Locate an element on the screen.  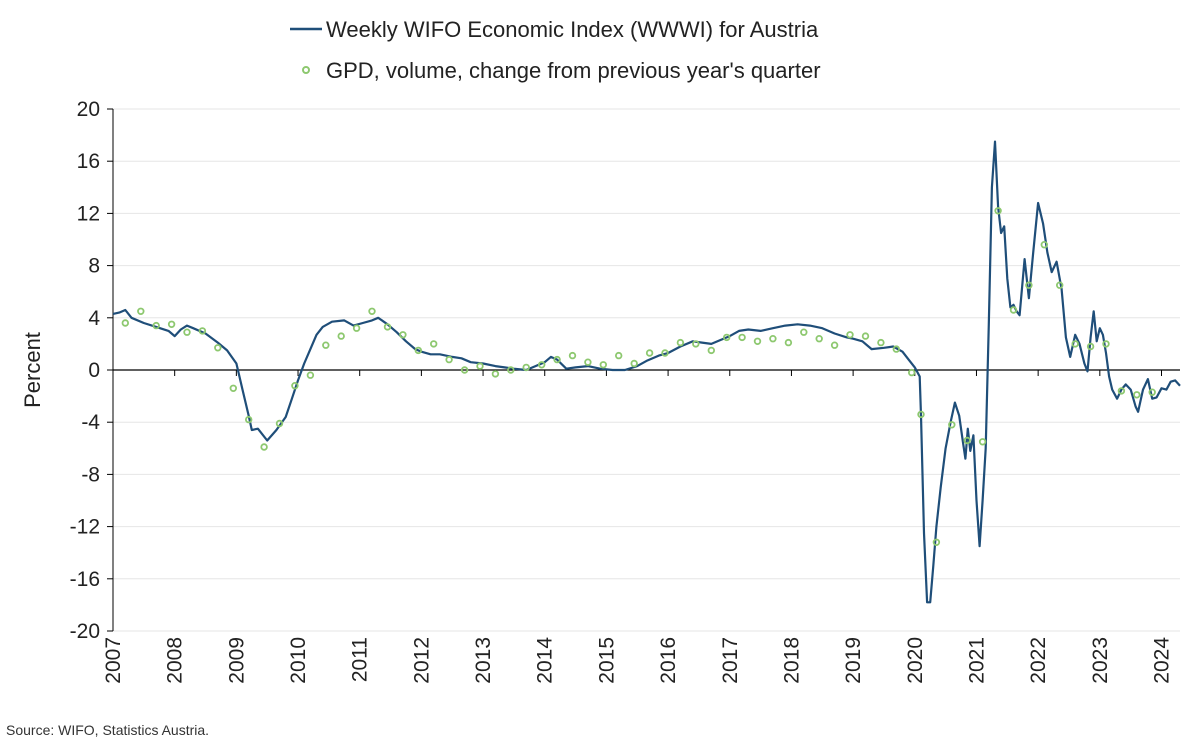
y-tick-label: 4 is located at coordinates (94, 318).